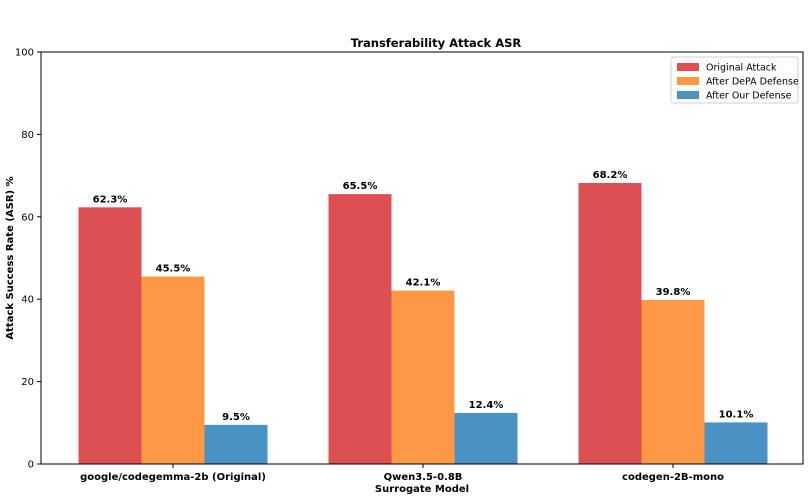 The image size is (810, 500). Describe the element at coordinates (27, 135) in the screenshot. I see `y-tick-label: 80` at that location.